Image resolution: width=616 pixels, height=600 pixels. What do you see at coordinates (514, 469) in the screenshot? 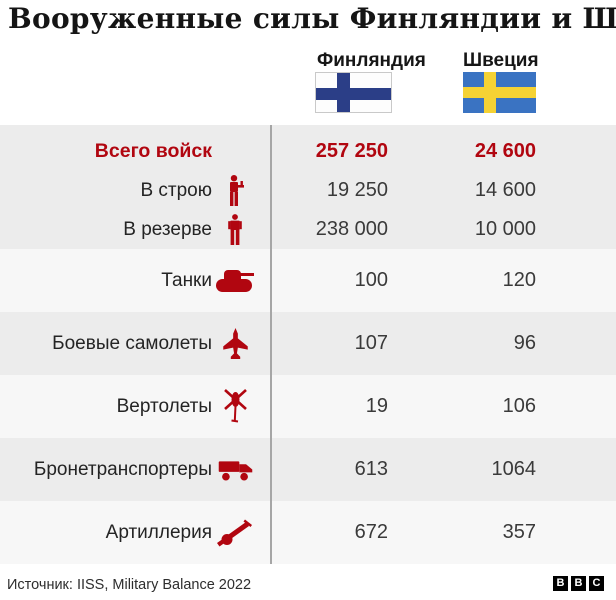
I see `sweden-value: 1064` at bounding box center [514, 469].